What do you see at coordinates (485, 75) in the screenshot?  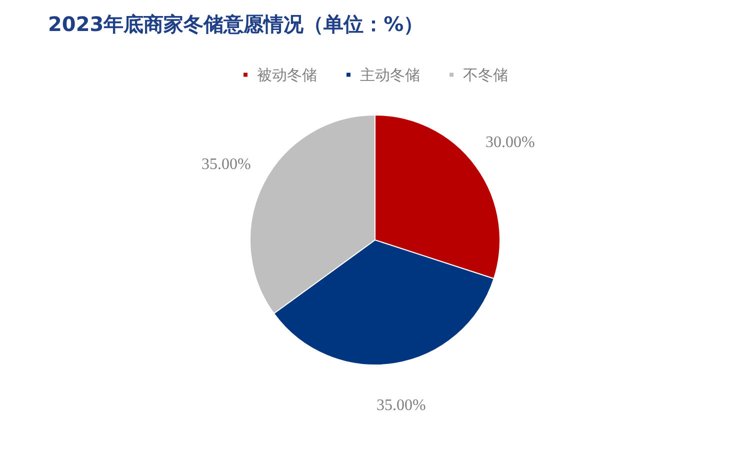 I see `legend-label: 不冬储` at bounding box center [485, 75].